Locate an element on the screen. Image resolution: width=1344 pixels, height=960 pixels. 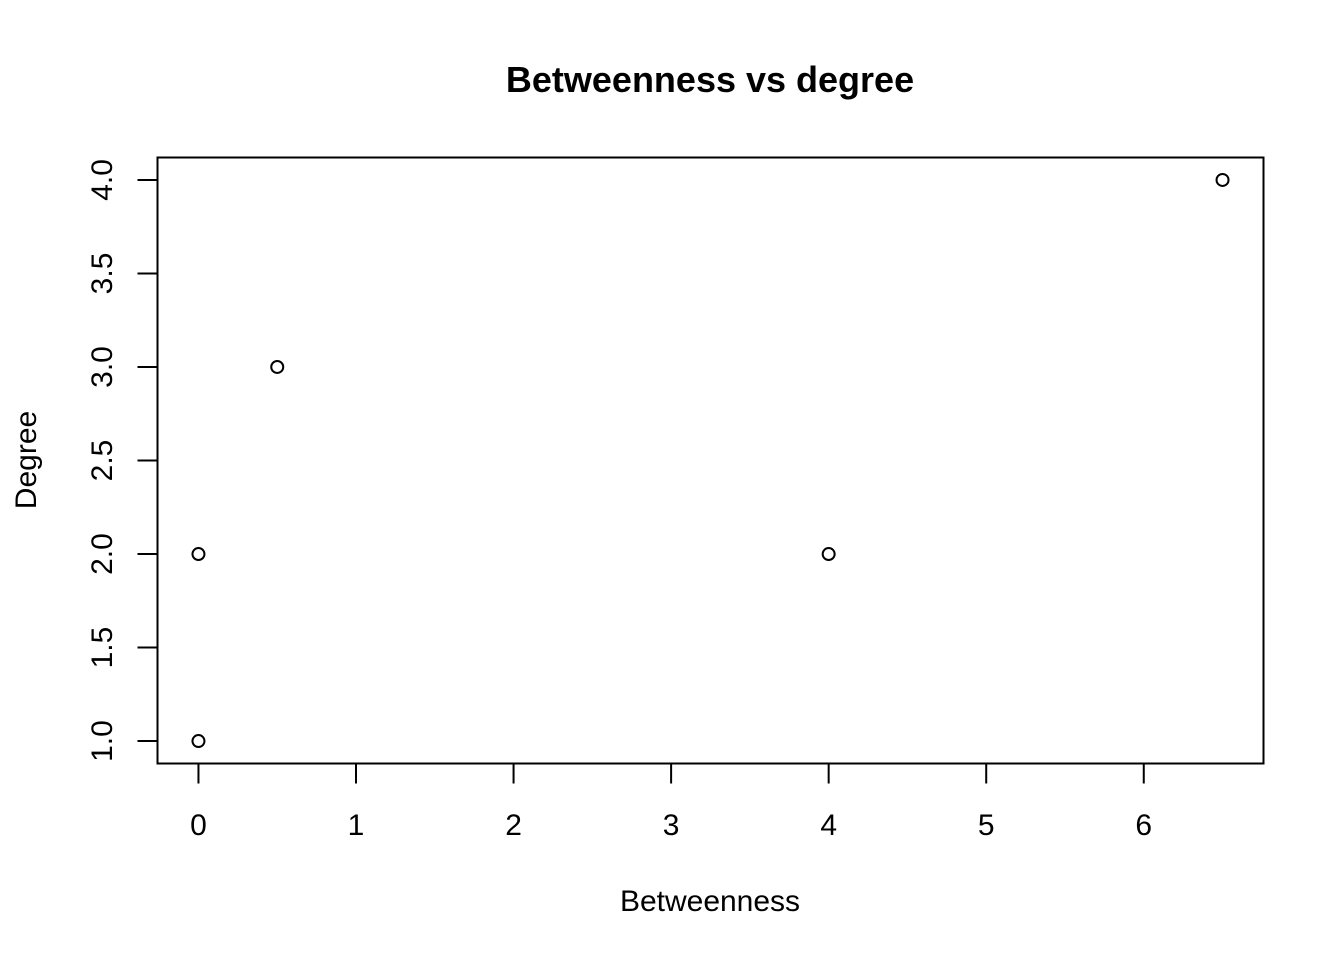
x-tick-label: 1 is located at coordinates (356, 825).